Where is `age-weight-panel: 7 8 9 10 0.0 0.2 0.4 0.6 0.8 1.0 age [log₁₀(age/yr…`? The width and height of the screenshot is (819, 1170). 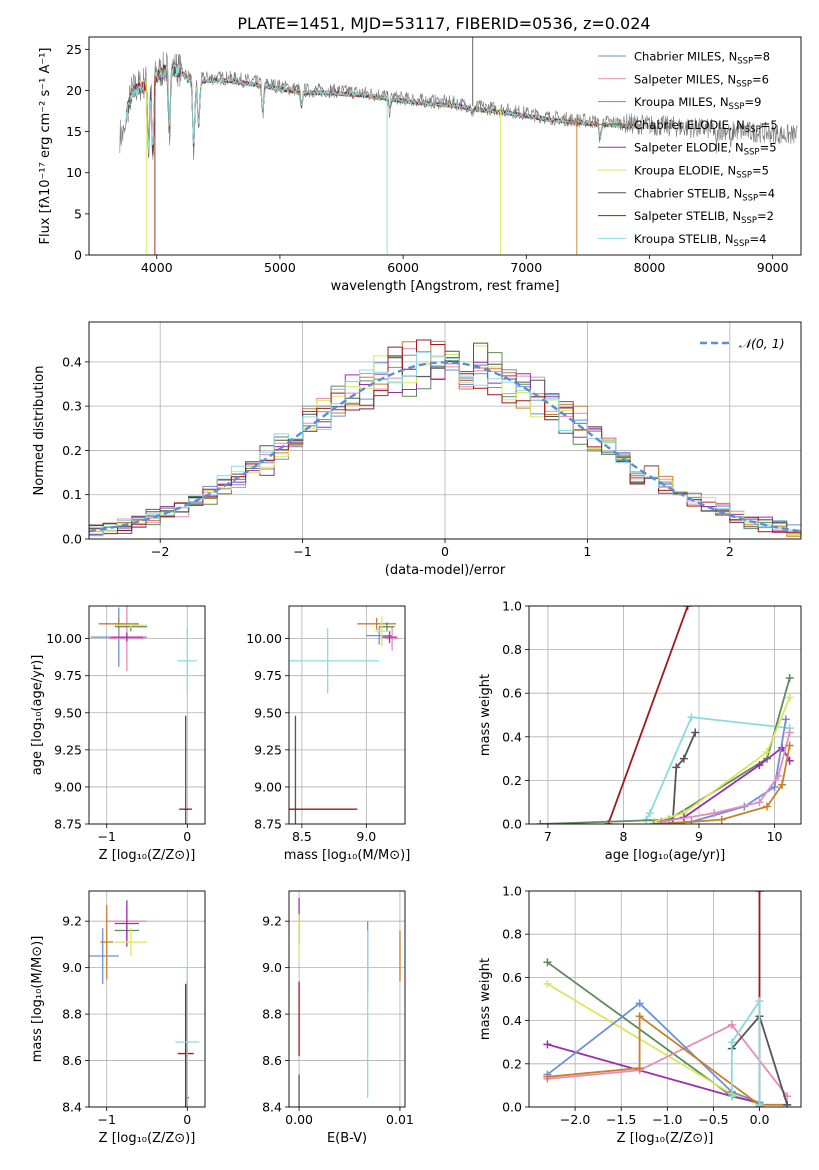
age-weight-panel: 7 8 9 10 0.0 0.2 0.4 0.6 0.8 1.0 age [log₁₀(age/yr… is located at coordinates (640, 731).